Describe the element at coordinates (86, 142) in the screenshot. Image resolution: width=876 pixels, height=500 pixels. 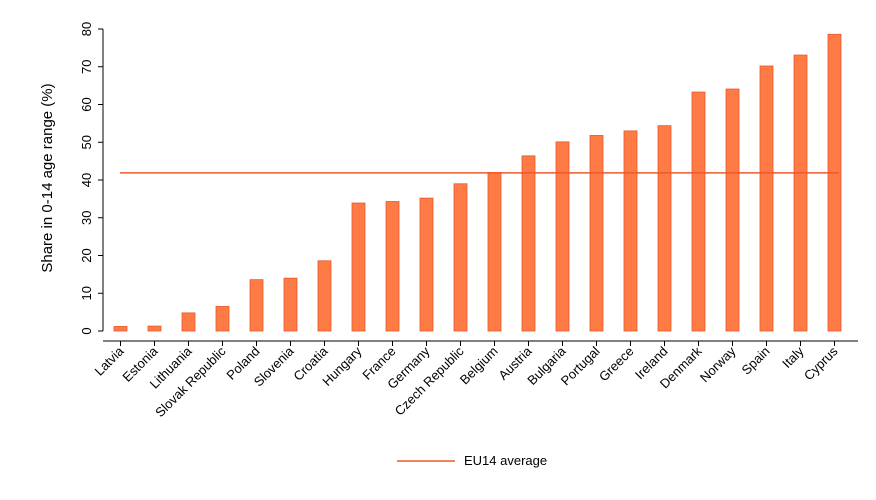
I see `y-tick-label: 50` at that location.